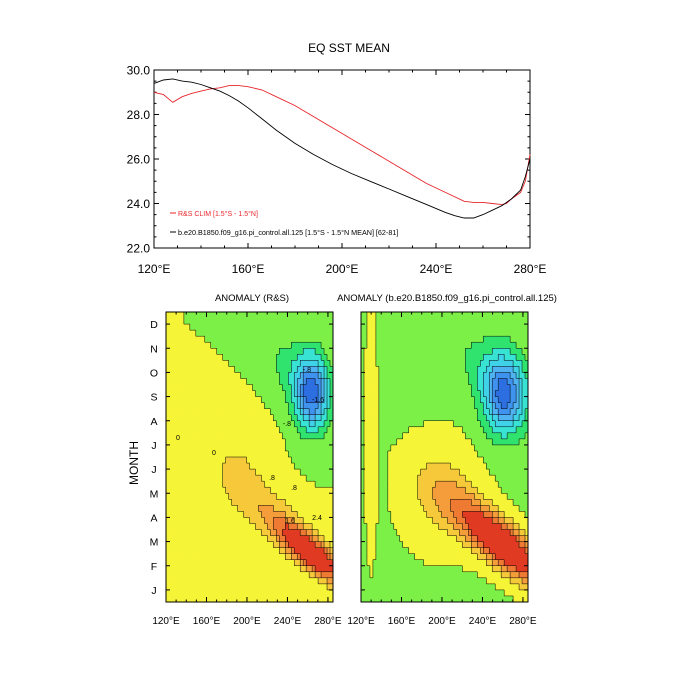 The width and height of the screenshot is (700, 700). Describe the element at coordinates (139, 249) in the screenshot. I see `top-y-tick-label: 22.0` at that location.